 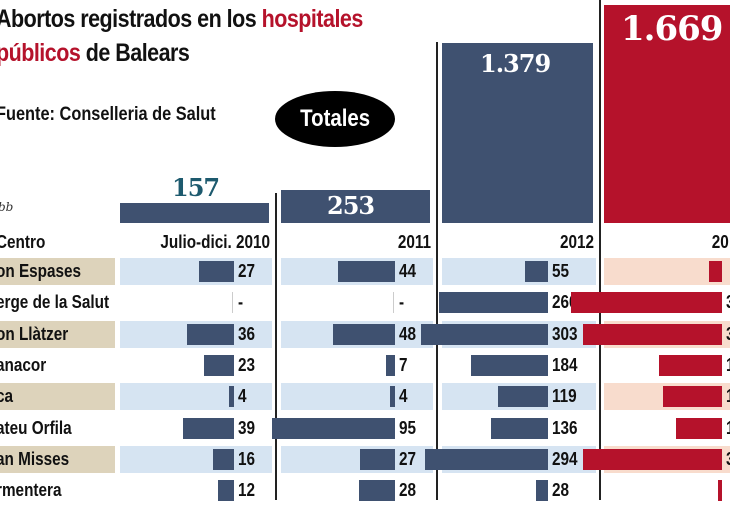 What do you see at coordinates (55, 302) in the screenshot?
I see `centre-name: erge de la Salut` at bounding box center [55, 302].